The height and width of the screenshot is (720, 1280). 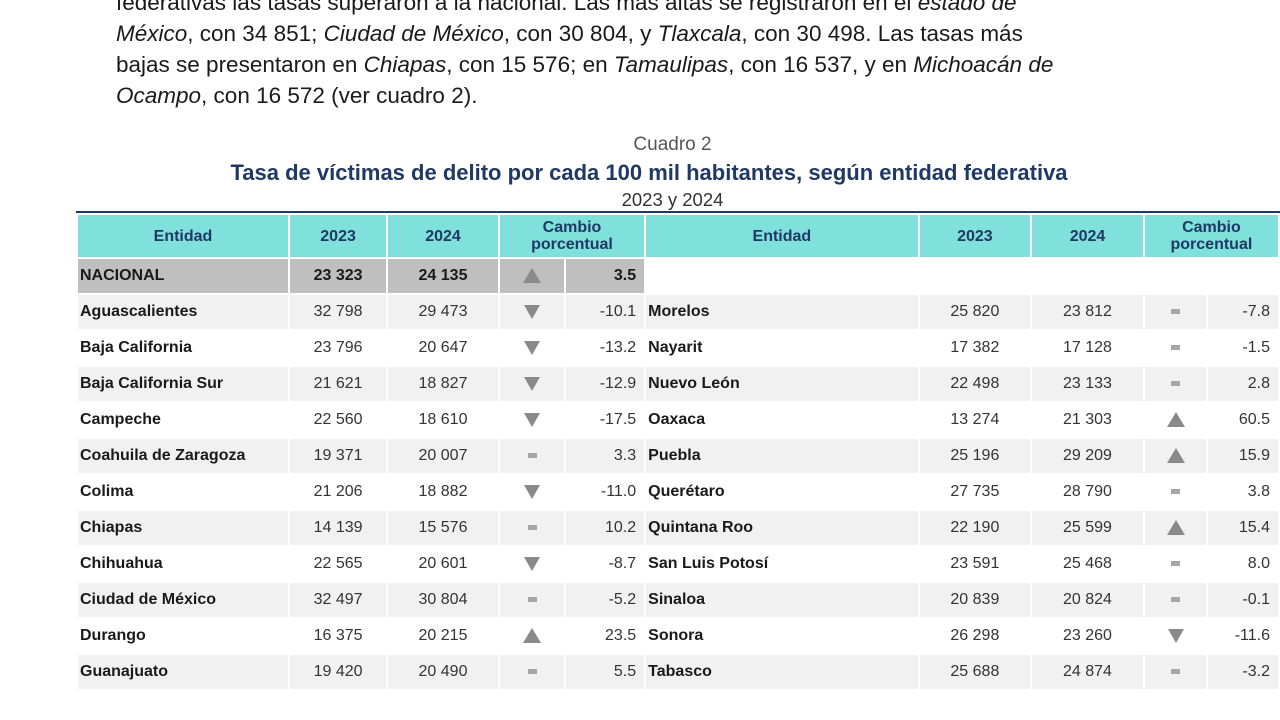 What do you see at coordinates (605, 564) in the screenshot?
I see `percent-change: -8.7` at bounding box center [605, 564].